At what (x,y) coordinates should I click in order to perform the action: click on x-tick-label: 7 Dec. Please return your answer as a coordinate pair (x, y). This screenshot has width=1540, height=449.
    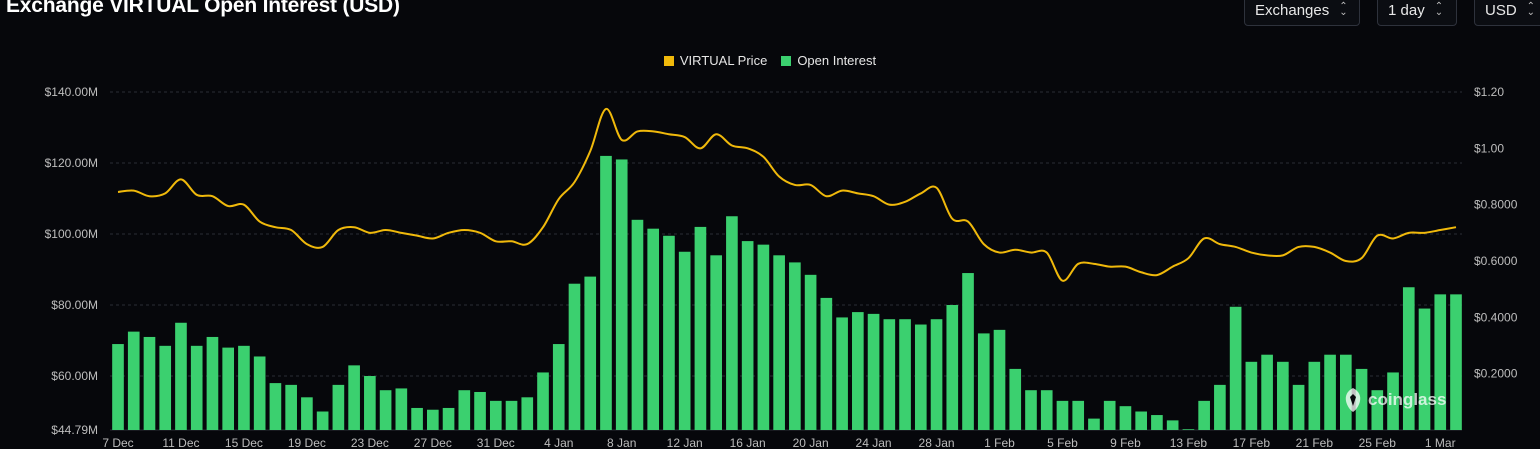
    Looking at the image, I should click on (117, 442).